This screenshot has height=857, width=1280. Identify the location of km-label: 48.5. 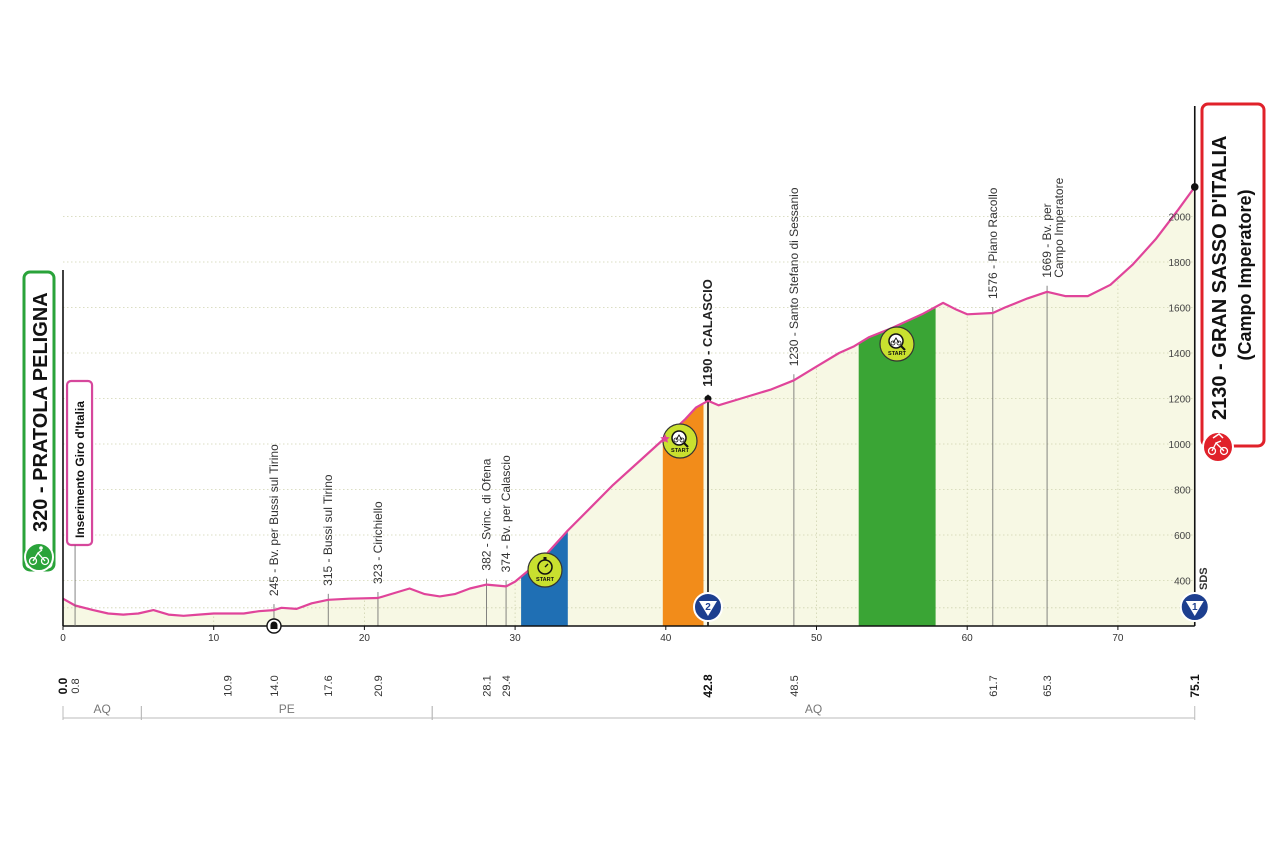
(795, 685).